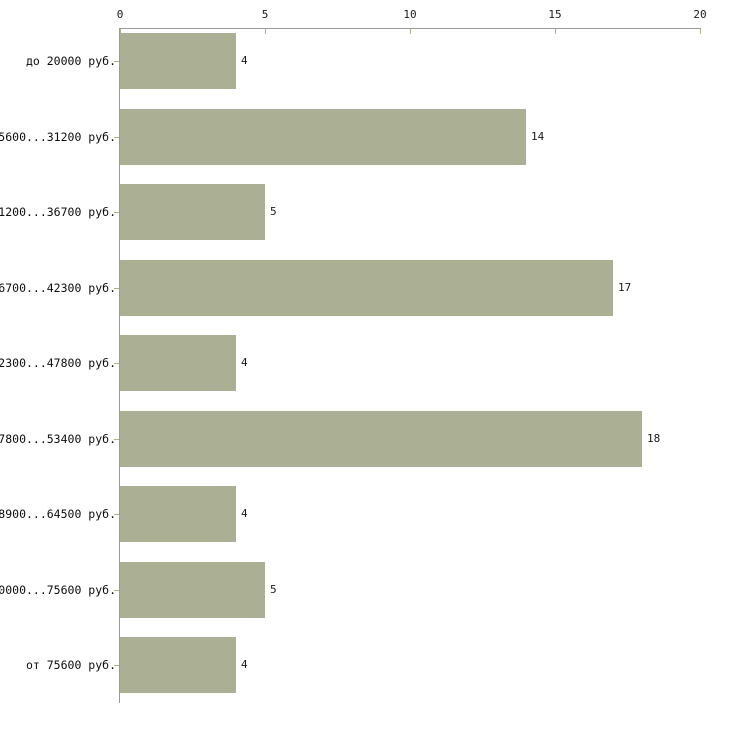 This screenshot has height=730, width=730. Describe the element at coordinates (58, 363) in the screenshot. I see `category-label: 42300...47800 руб.` at that location.